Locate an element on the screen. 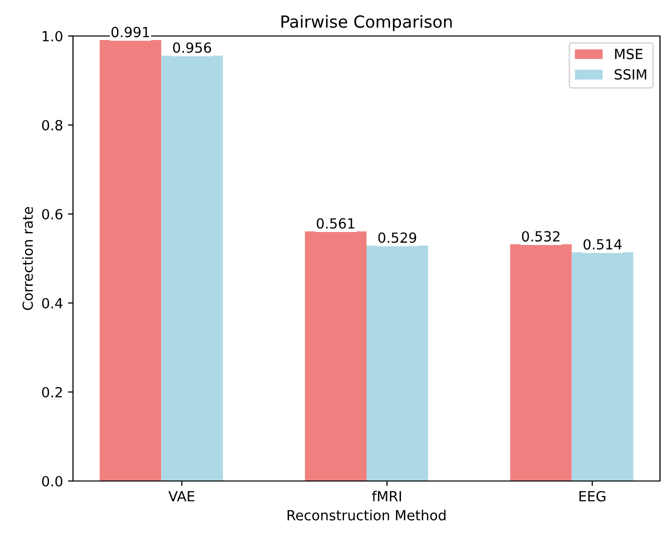 The height and width of the screenshot is (533, 664). legend-label: MSE is located at coordinates (628, 54).